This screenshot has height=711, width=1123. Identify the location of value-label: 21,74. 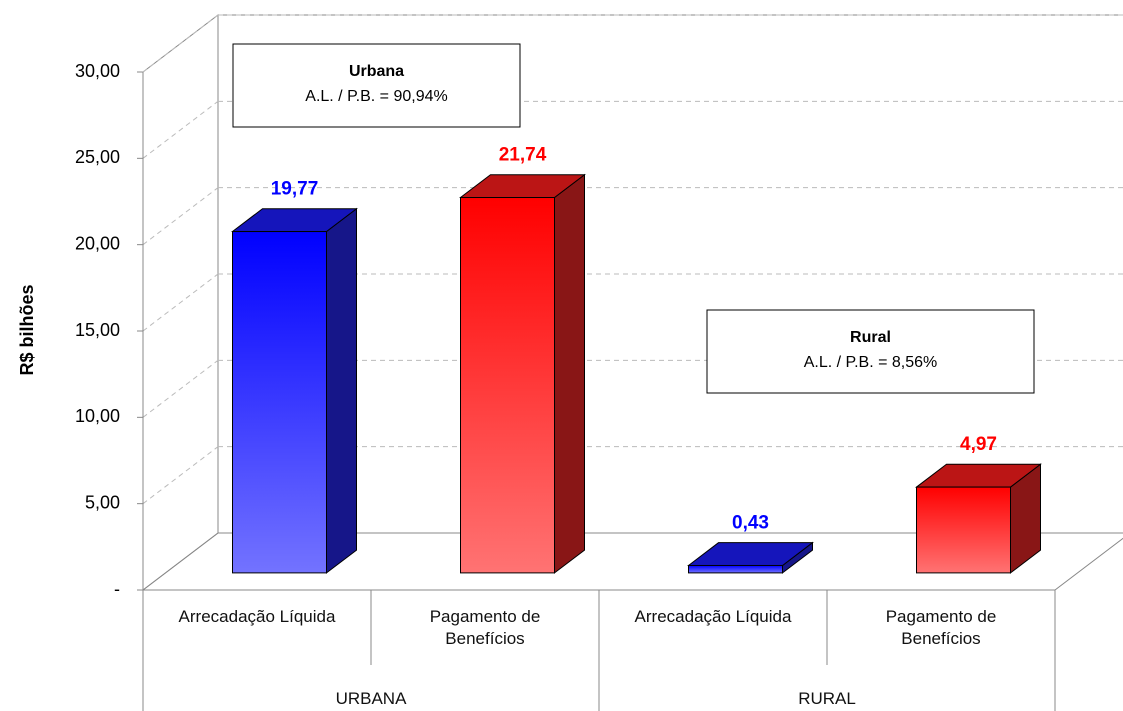
(523, 155).